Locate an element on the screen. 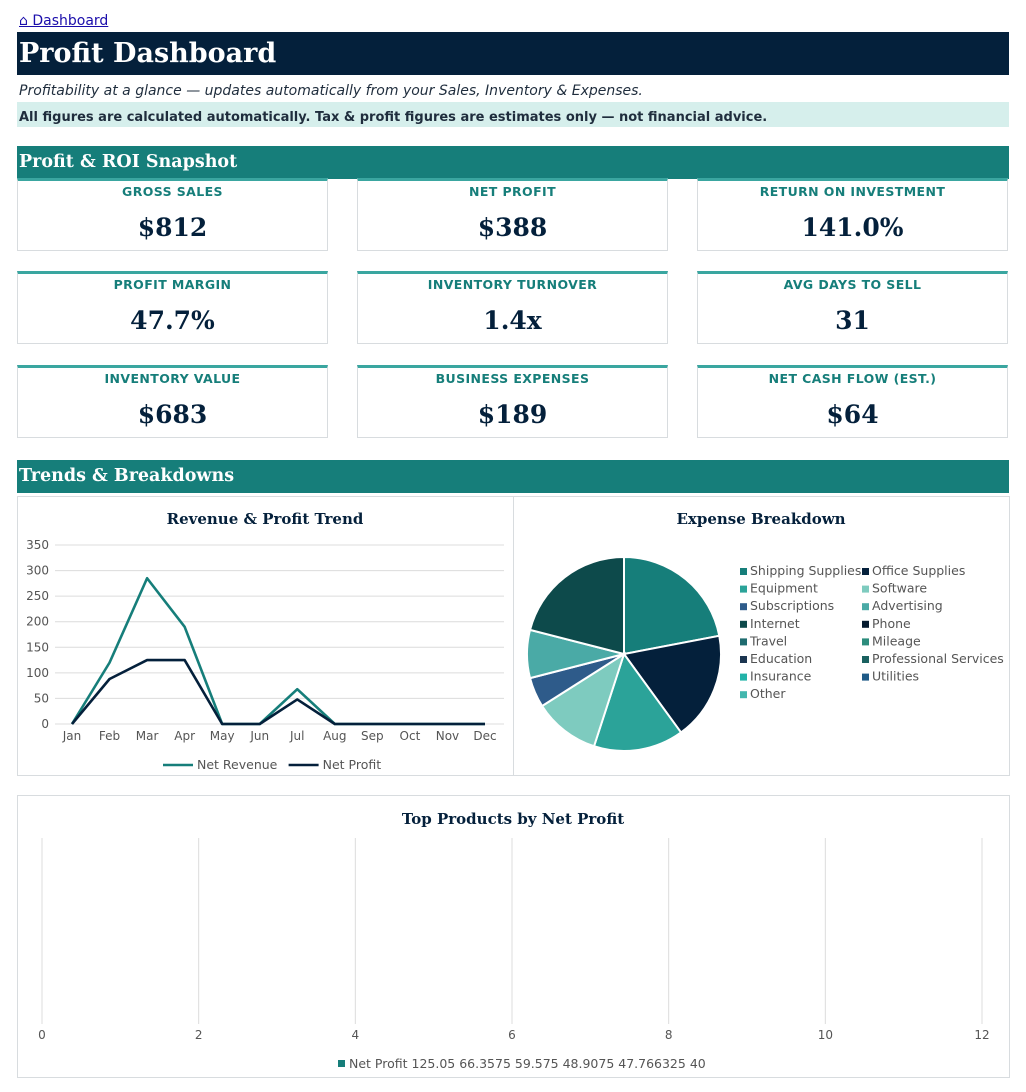 Image resolution: width=1026 pixels, height=1092 pixels. kpi-card-inventory-value: INVENTORY VALUE $683 is located at coordinates (172, 401).